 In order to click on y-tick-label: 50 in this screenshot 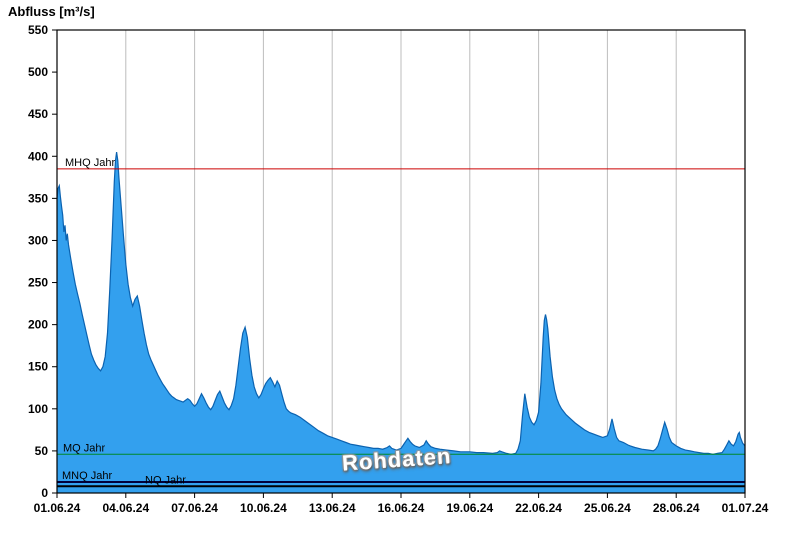, I will do `click(42, 451)`.